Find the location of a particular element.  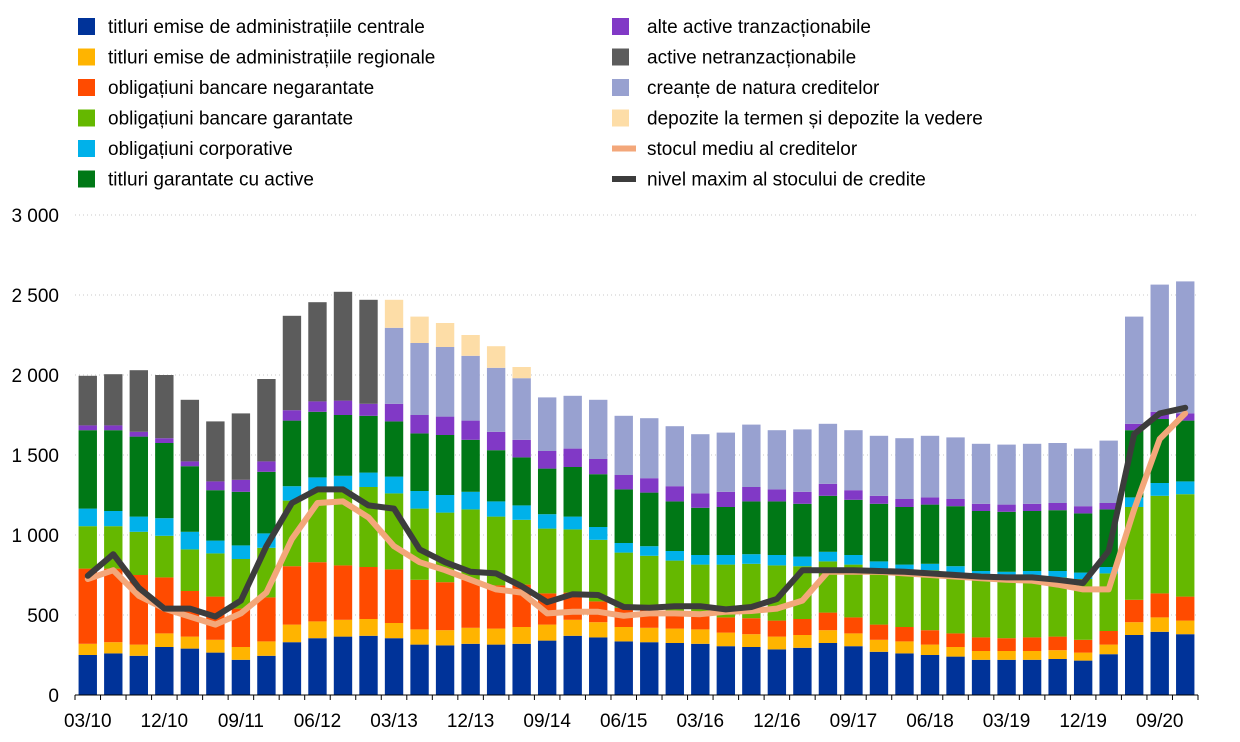

legend-label-avg_credit: stocul mediu al creditelor is located at coordinates (752, 149).